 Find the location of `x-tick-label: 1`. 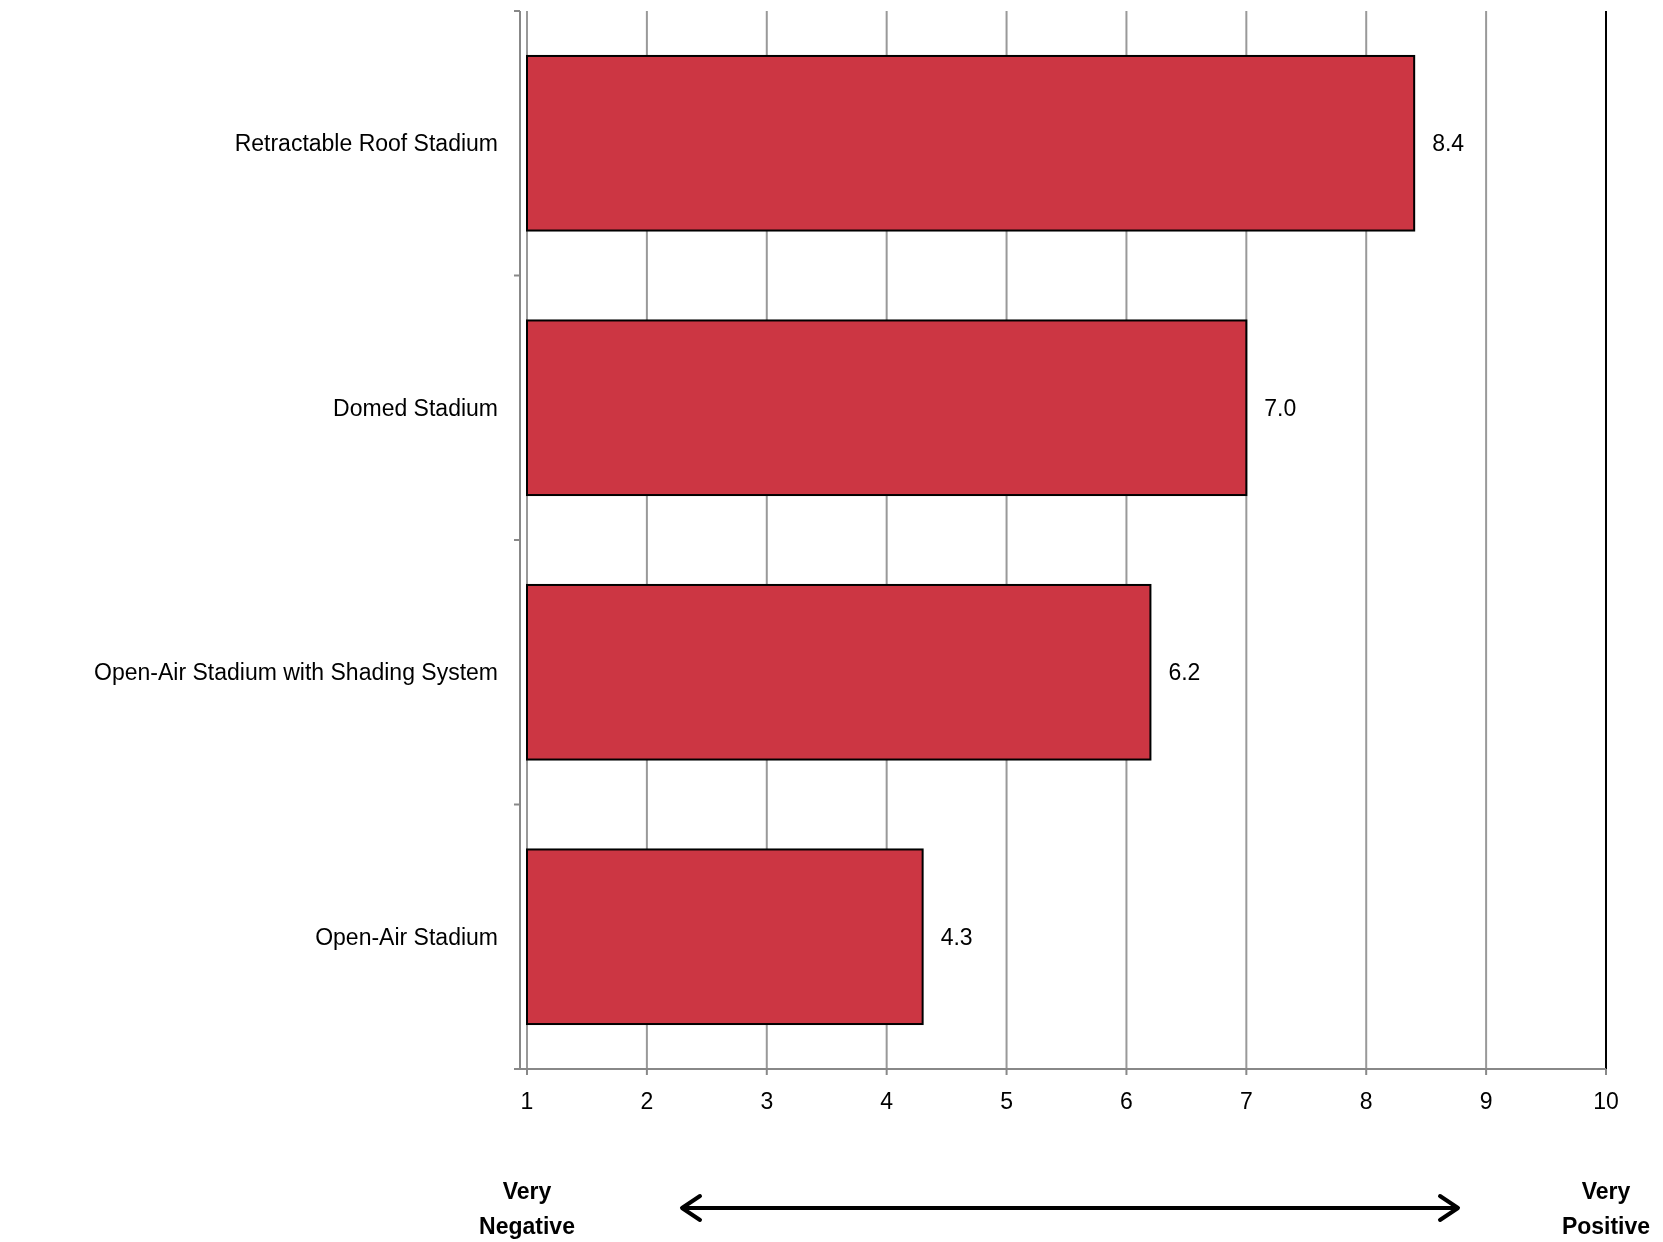

x-tick-label: 1 is located at coordinates (527, 1101).